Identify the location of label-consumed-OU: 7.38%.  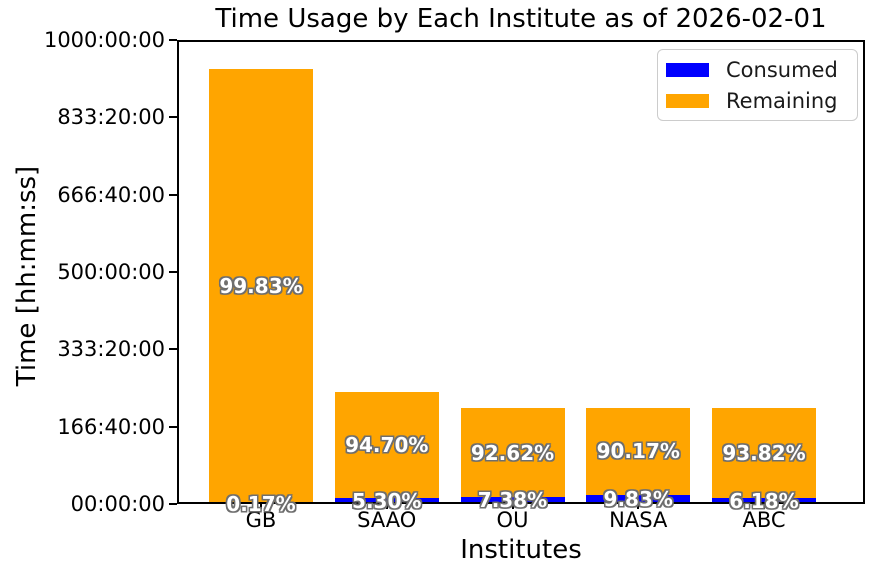
(512, 500).